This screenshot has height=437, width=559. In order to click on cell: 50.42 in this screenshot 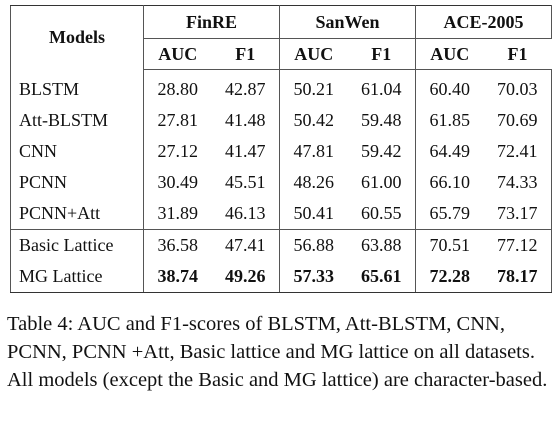, I will do `click(313, 120)`.